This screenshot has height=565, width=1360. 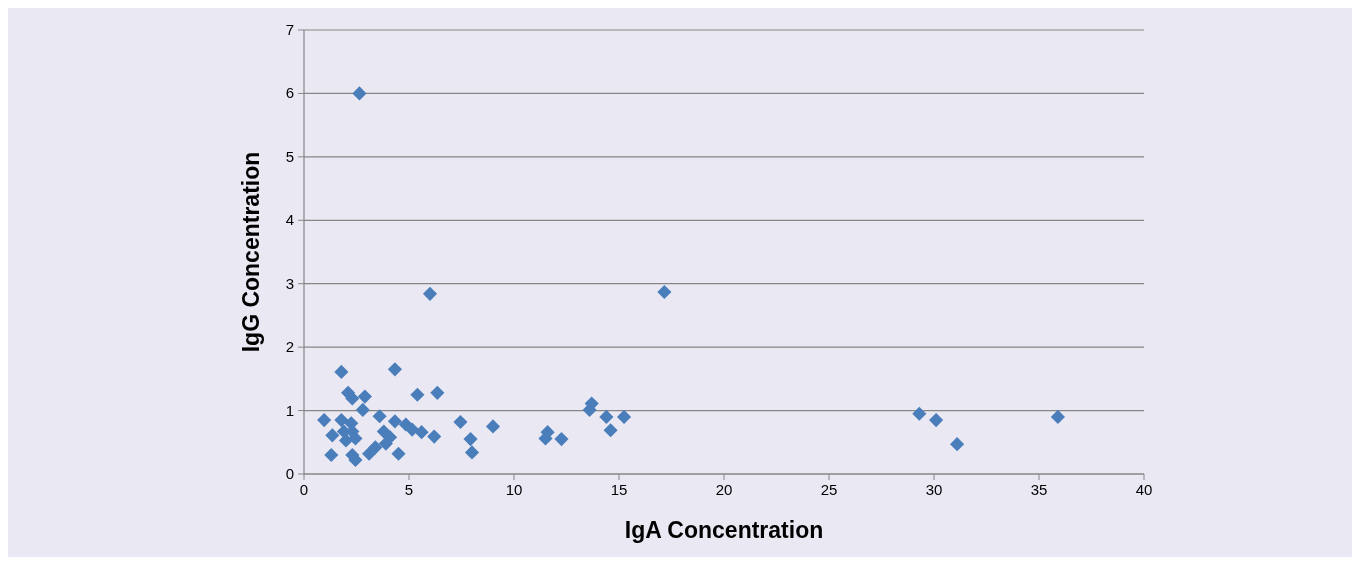 What do you see at coordinates (289, 410) in the screenshot?
I see `y-tick-label: 1` at bounding box center [289, 410].